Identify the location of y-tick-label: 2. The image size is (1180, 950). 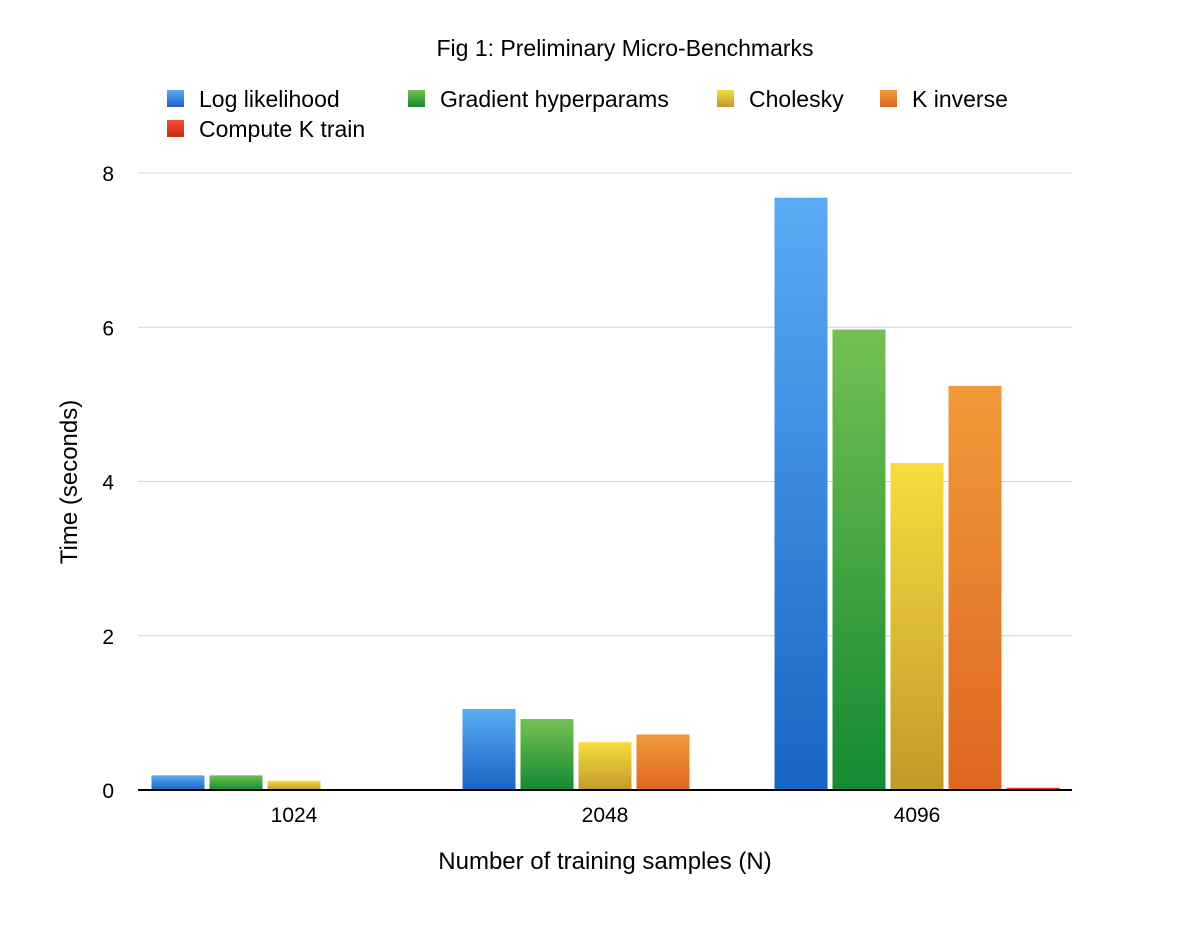
(108, 637).